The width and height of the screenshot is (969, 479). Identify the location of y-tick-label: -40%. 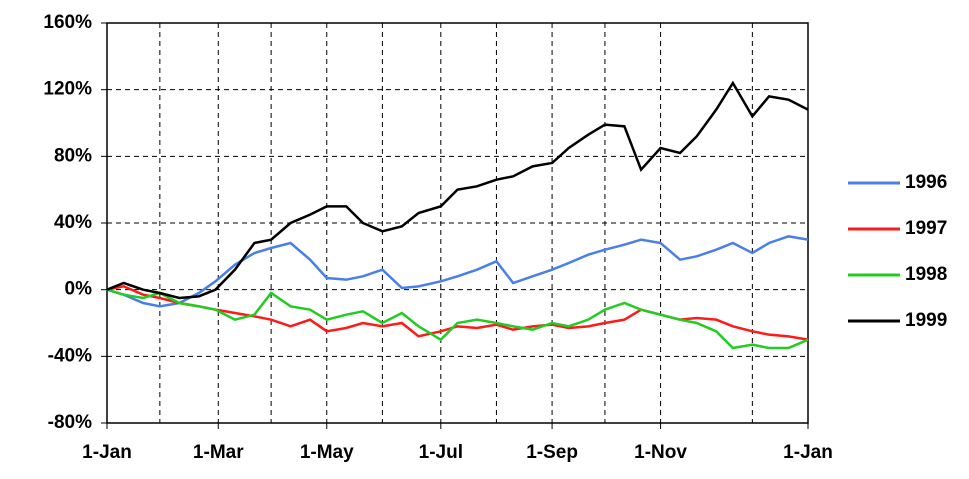
(70, 355).